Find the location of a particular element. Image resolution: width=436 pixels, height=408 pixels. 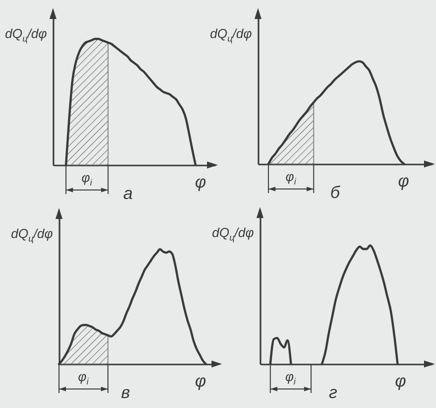

text: в is located at coordinates (125, 392).